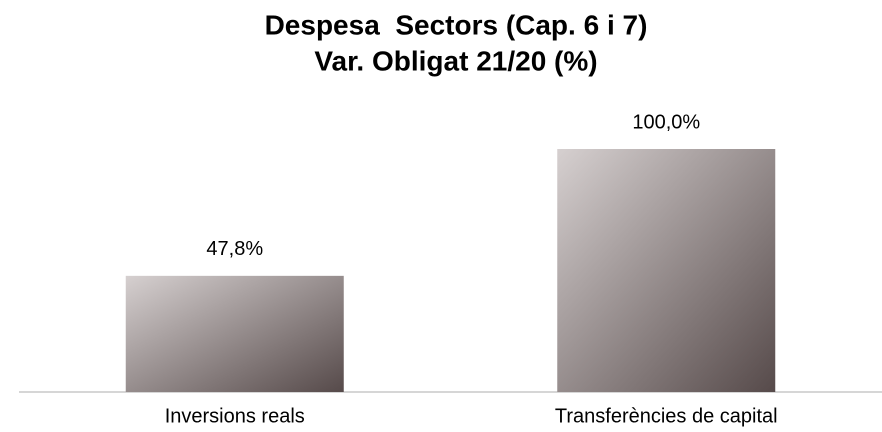 This screenshot has width=882, height=432. What do you see at coordinates (234, 249) in the screenshot?
I see `data-label: 47,8%` at bounding box center [234, 249].